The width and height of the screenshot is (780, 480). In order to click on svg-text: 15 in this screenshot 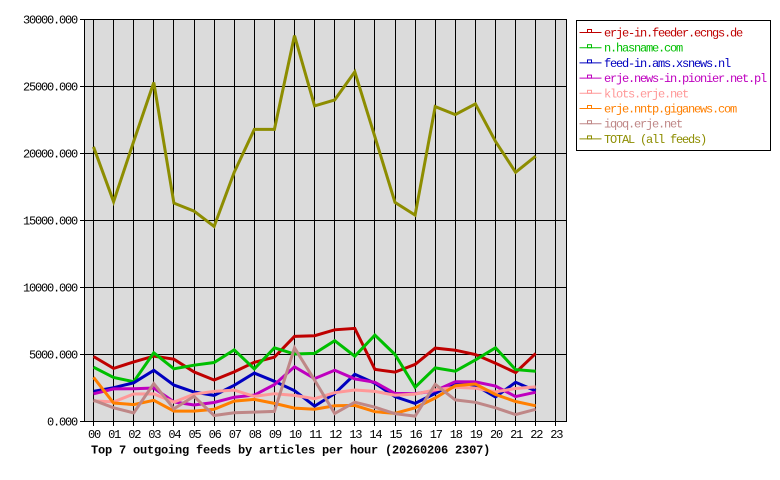, I will do `click(395, 435)`.